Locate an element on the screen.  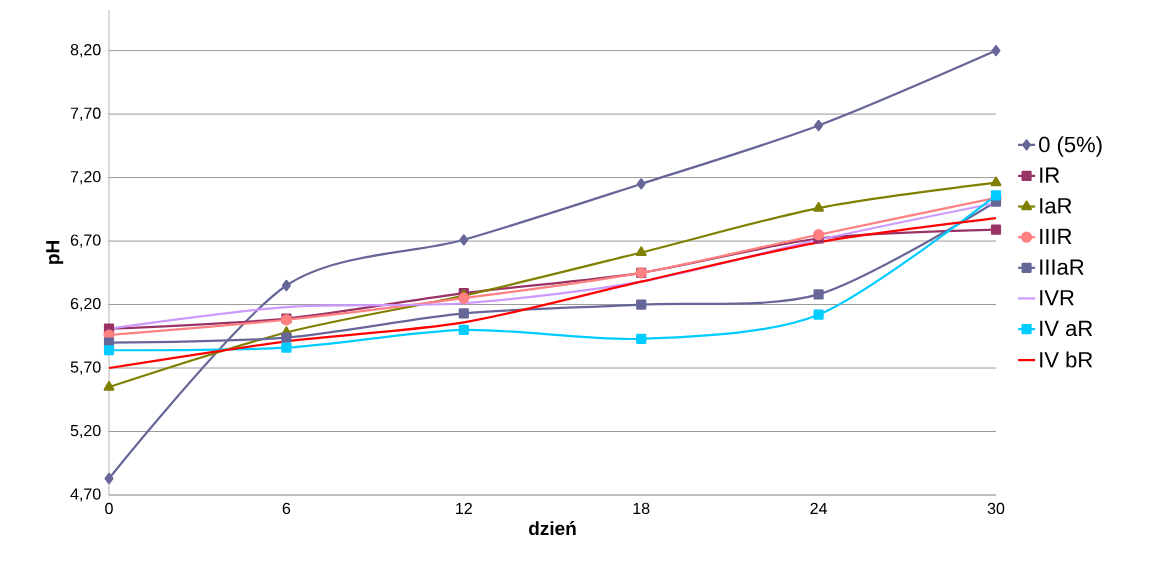
legend-label: IV bR is located at coordinates (1066, 359).